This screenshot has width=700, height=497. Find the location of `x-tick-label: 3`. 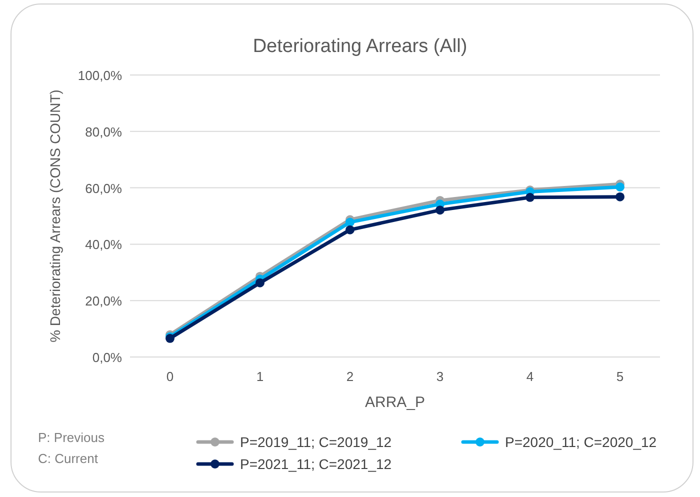

x-tick-label: 3 is located at coordinates (440, 376).